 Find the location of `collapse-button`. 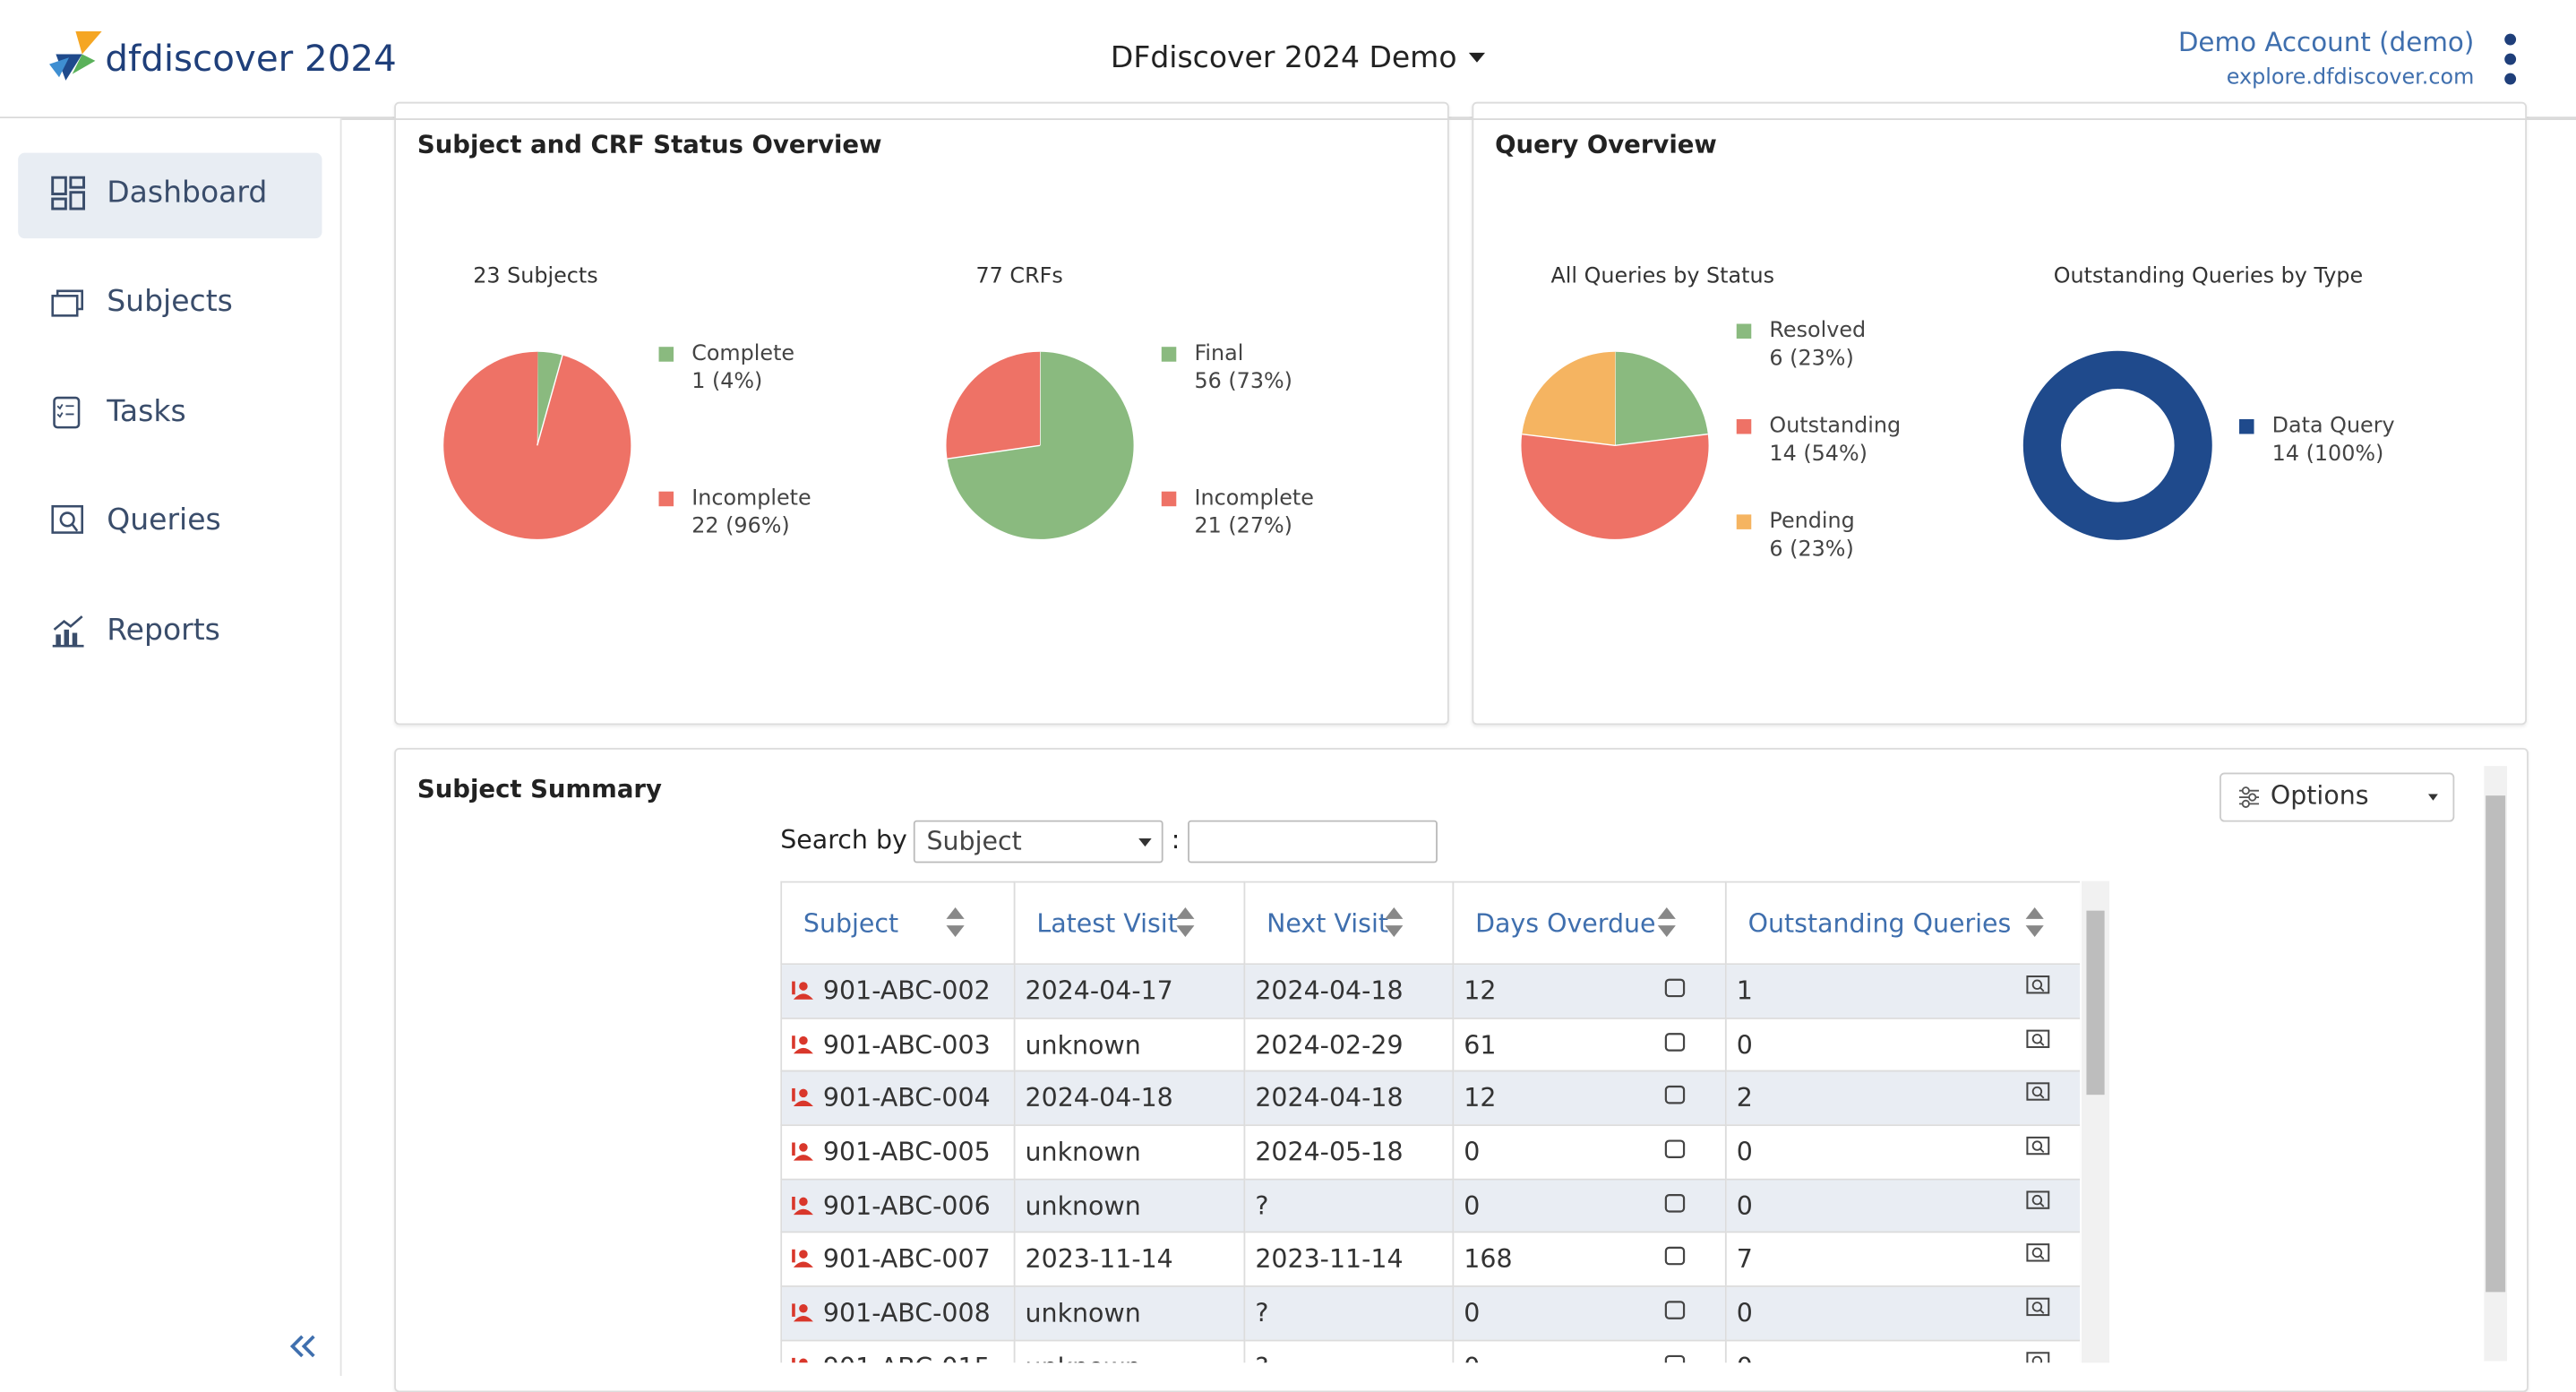

collapse-button is located at coordinates (304, 1346).